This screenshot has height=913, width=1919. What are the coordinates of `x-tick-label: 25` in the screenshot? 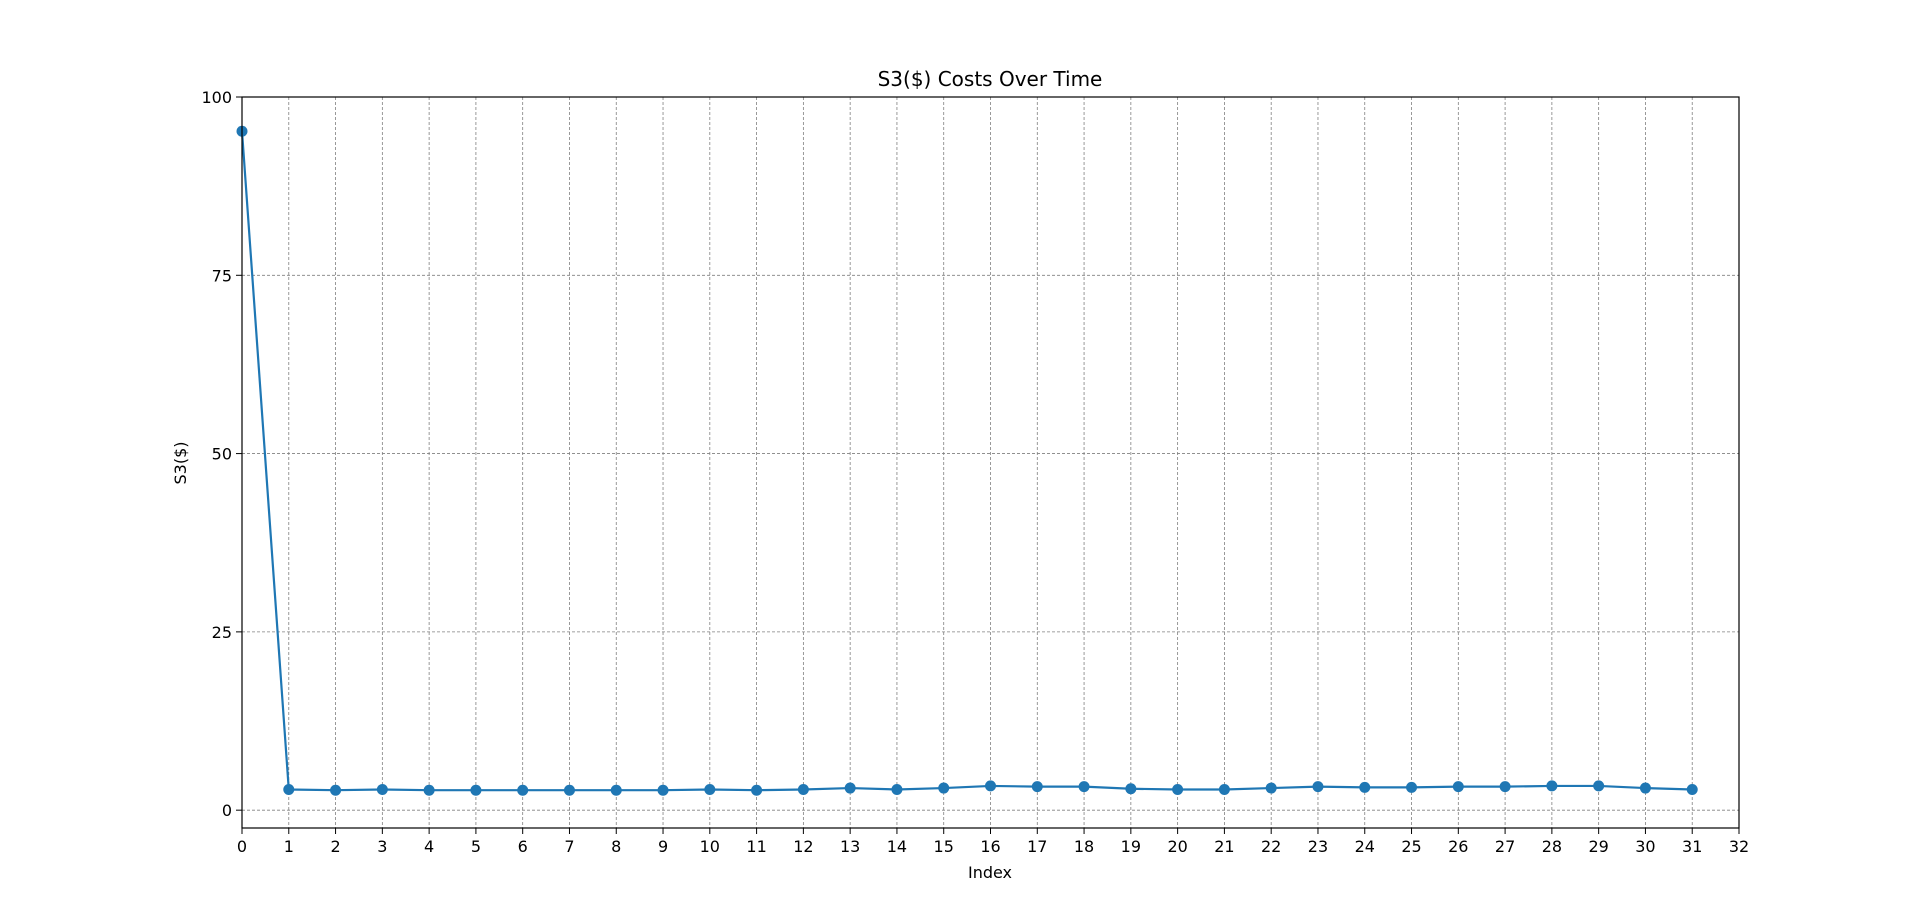 It's located at (1411, 846).